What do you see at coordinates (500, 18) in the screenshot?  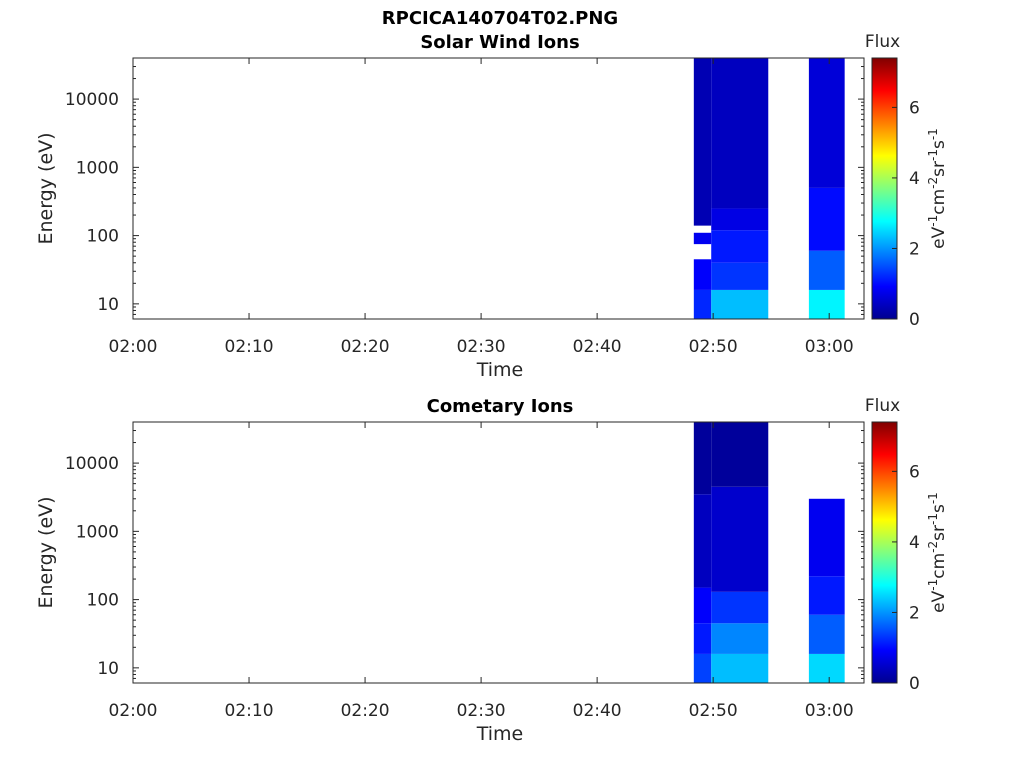 I see `figure-title: RPCICA140704T02.PNG` at bounding box center [500, 18].